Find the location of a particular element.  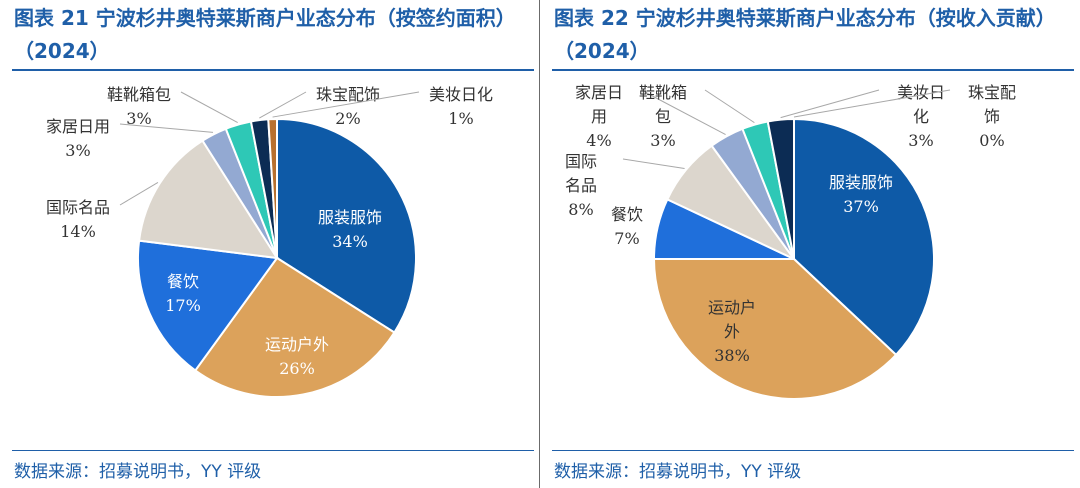

slice-value-label: 8% is located at coordinates (580, 209).